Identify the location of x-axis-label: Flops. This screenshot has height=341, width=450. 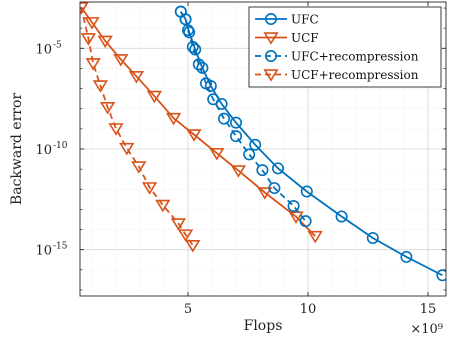
(263, 326).